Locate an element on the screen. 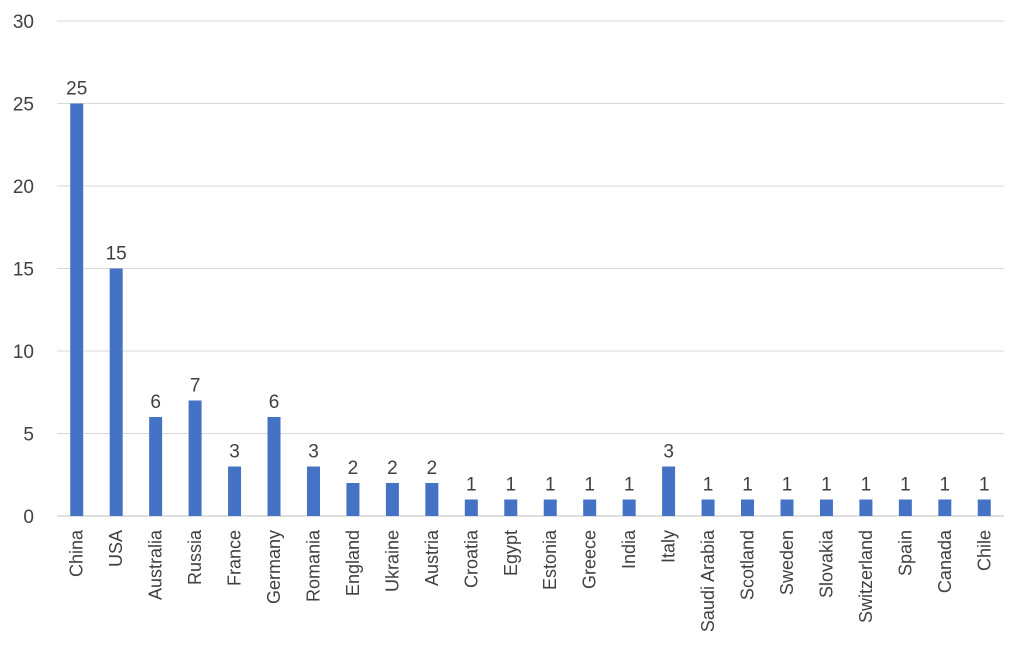  x-tick-label: Russia is located at coordinates (195, 557).